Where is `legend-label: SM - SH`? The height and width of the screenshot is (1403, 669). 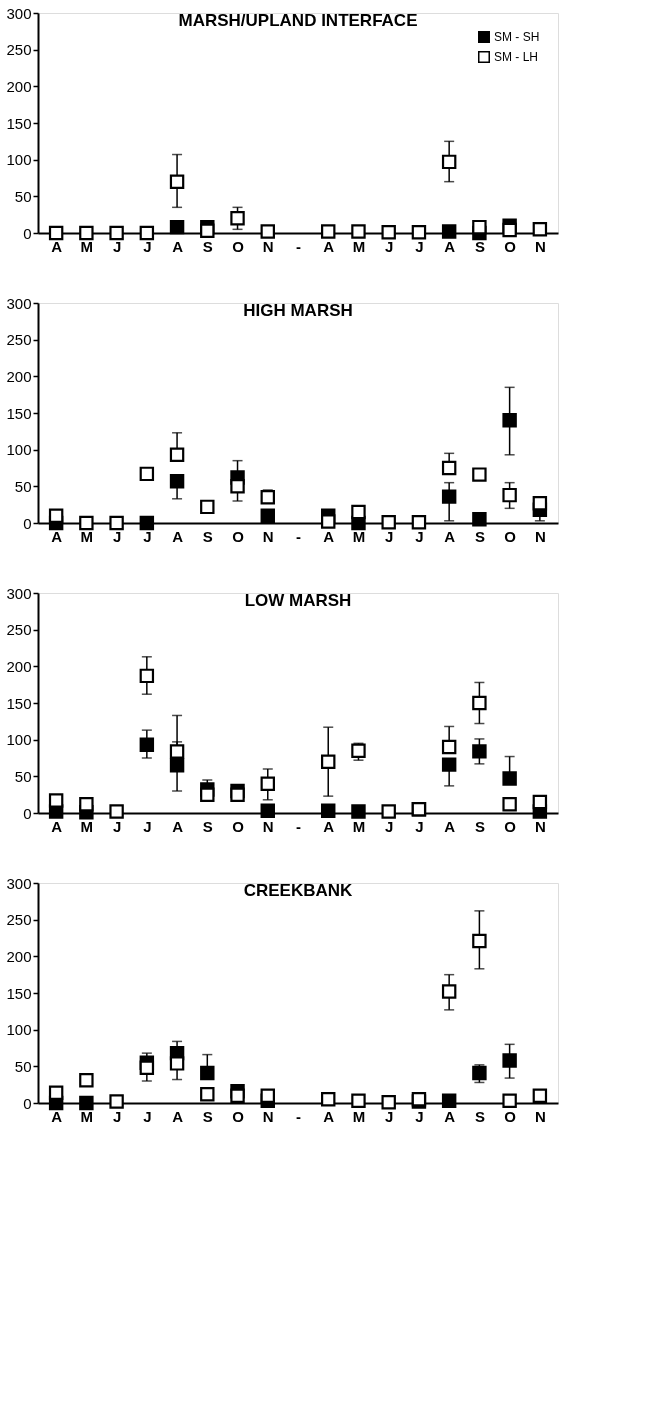
legend-label: SM - SH is located at coordinates (517, 37).